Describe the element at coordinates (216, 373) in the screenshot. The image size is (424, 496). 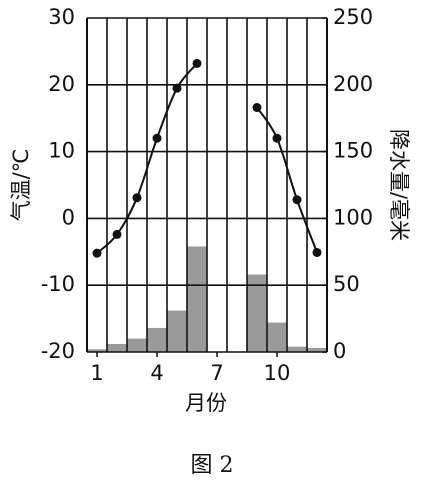
I see `x-tick-label: 7` at that location.